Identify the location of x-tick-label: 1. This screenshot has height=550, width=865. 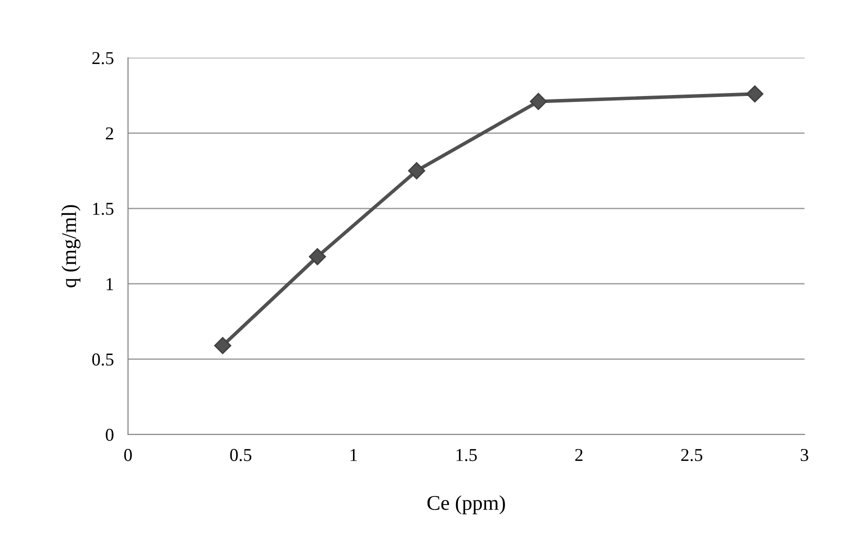
(353, 455).